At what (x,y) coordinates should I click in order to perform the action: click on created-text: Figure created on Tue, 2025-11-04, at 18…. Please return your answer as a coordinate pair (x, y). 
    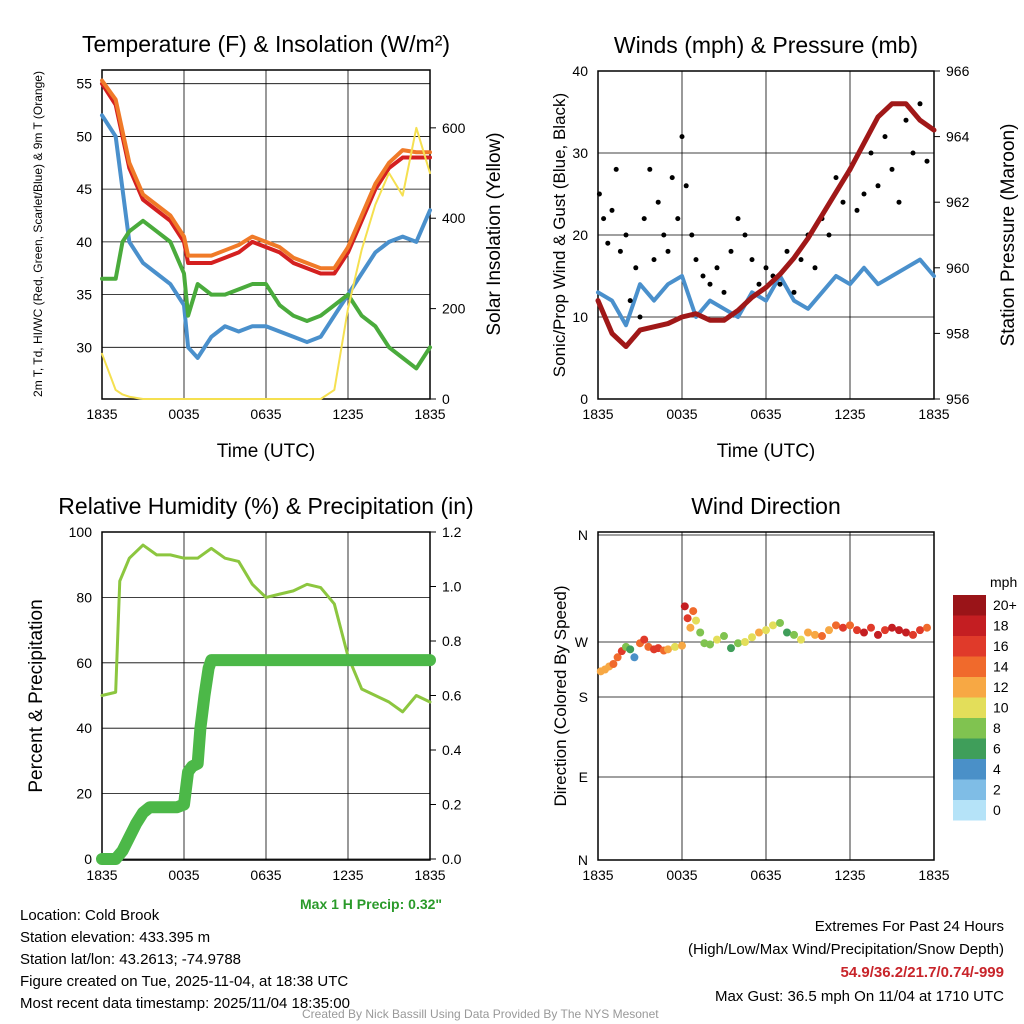
    Looking at the image, I should click on (184, 981).